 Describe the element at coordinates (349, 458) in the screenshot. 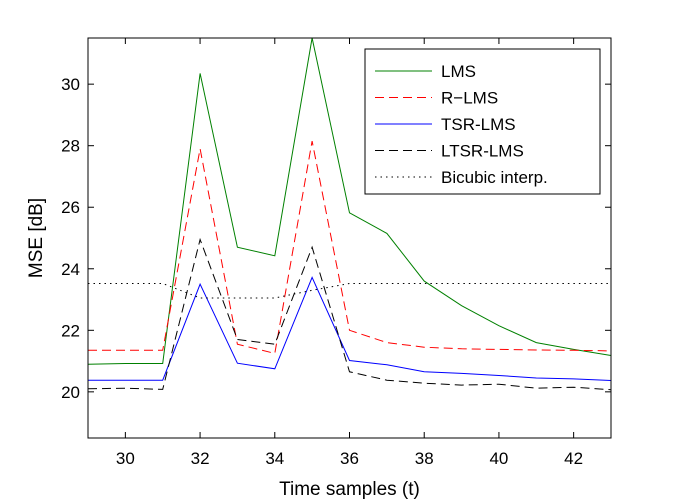

I see `x-tick-label: 36` at that location.